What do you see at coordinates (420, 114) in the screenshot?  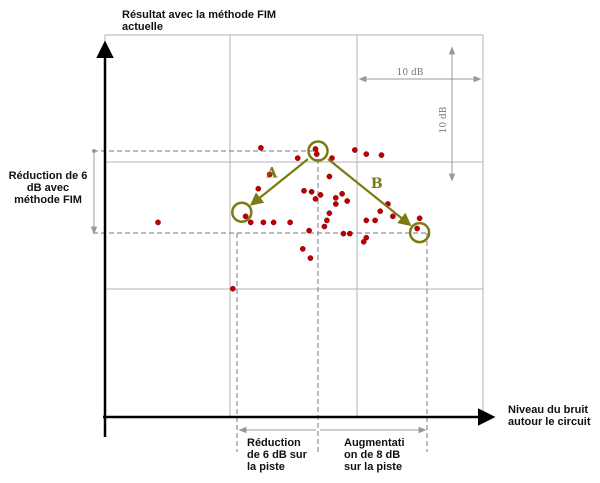 I see `scale-indicators: 10 dB 10 dB` at bounding box center [420, 114].